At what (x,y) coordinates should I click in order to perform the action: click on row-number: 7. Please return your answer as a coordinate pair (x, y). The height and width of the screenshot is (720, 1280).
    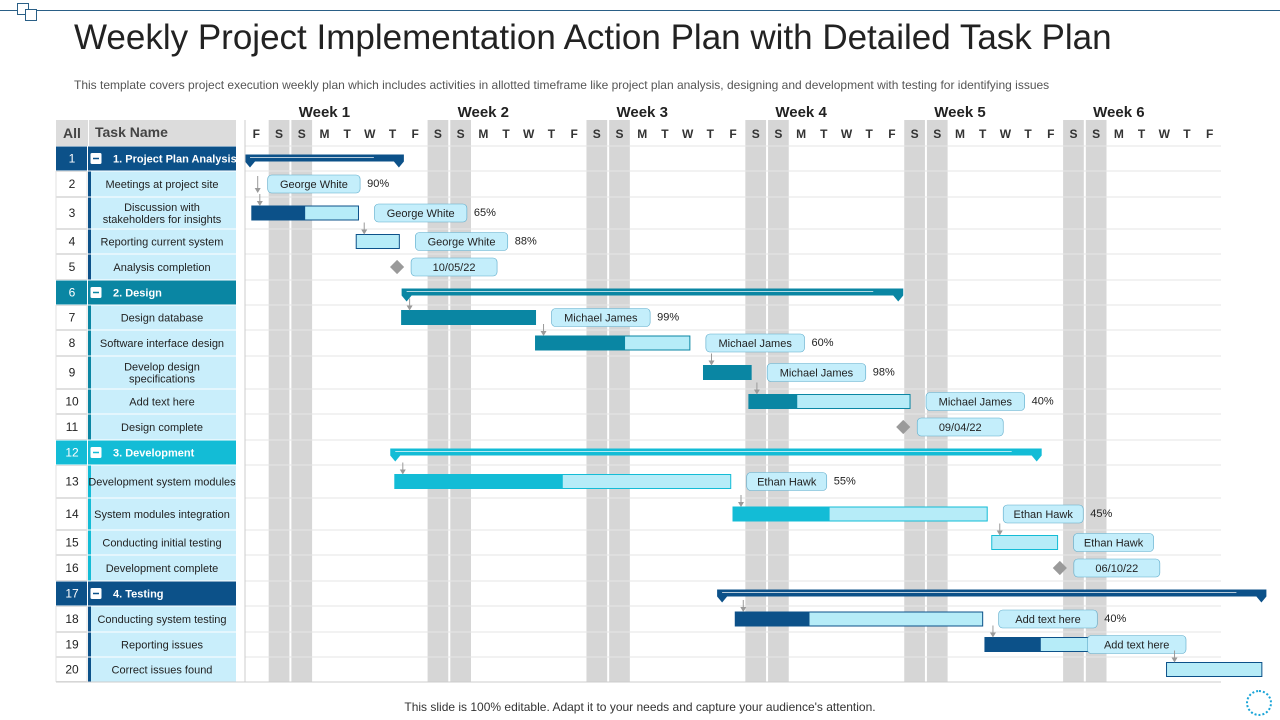
    Looking at the image, I should click on (72, 318).